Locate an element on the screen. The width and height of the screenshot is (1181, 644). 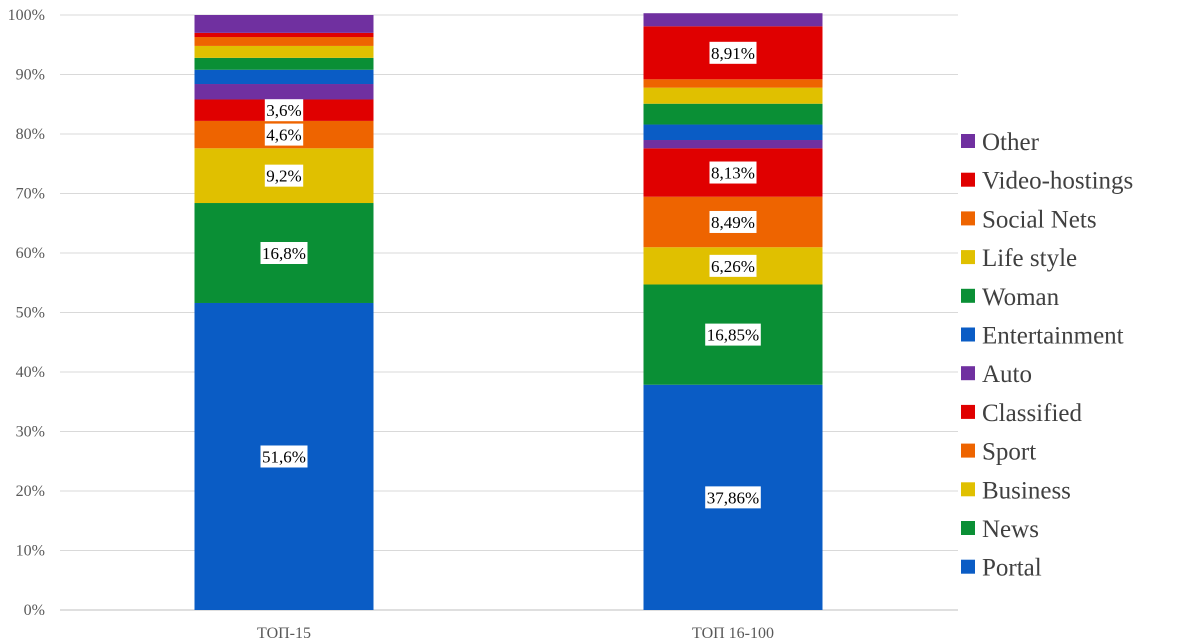
category-label: ТОП 16-100 is located at coordinates (733, 633).